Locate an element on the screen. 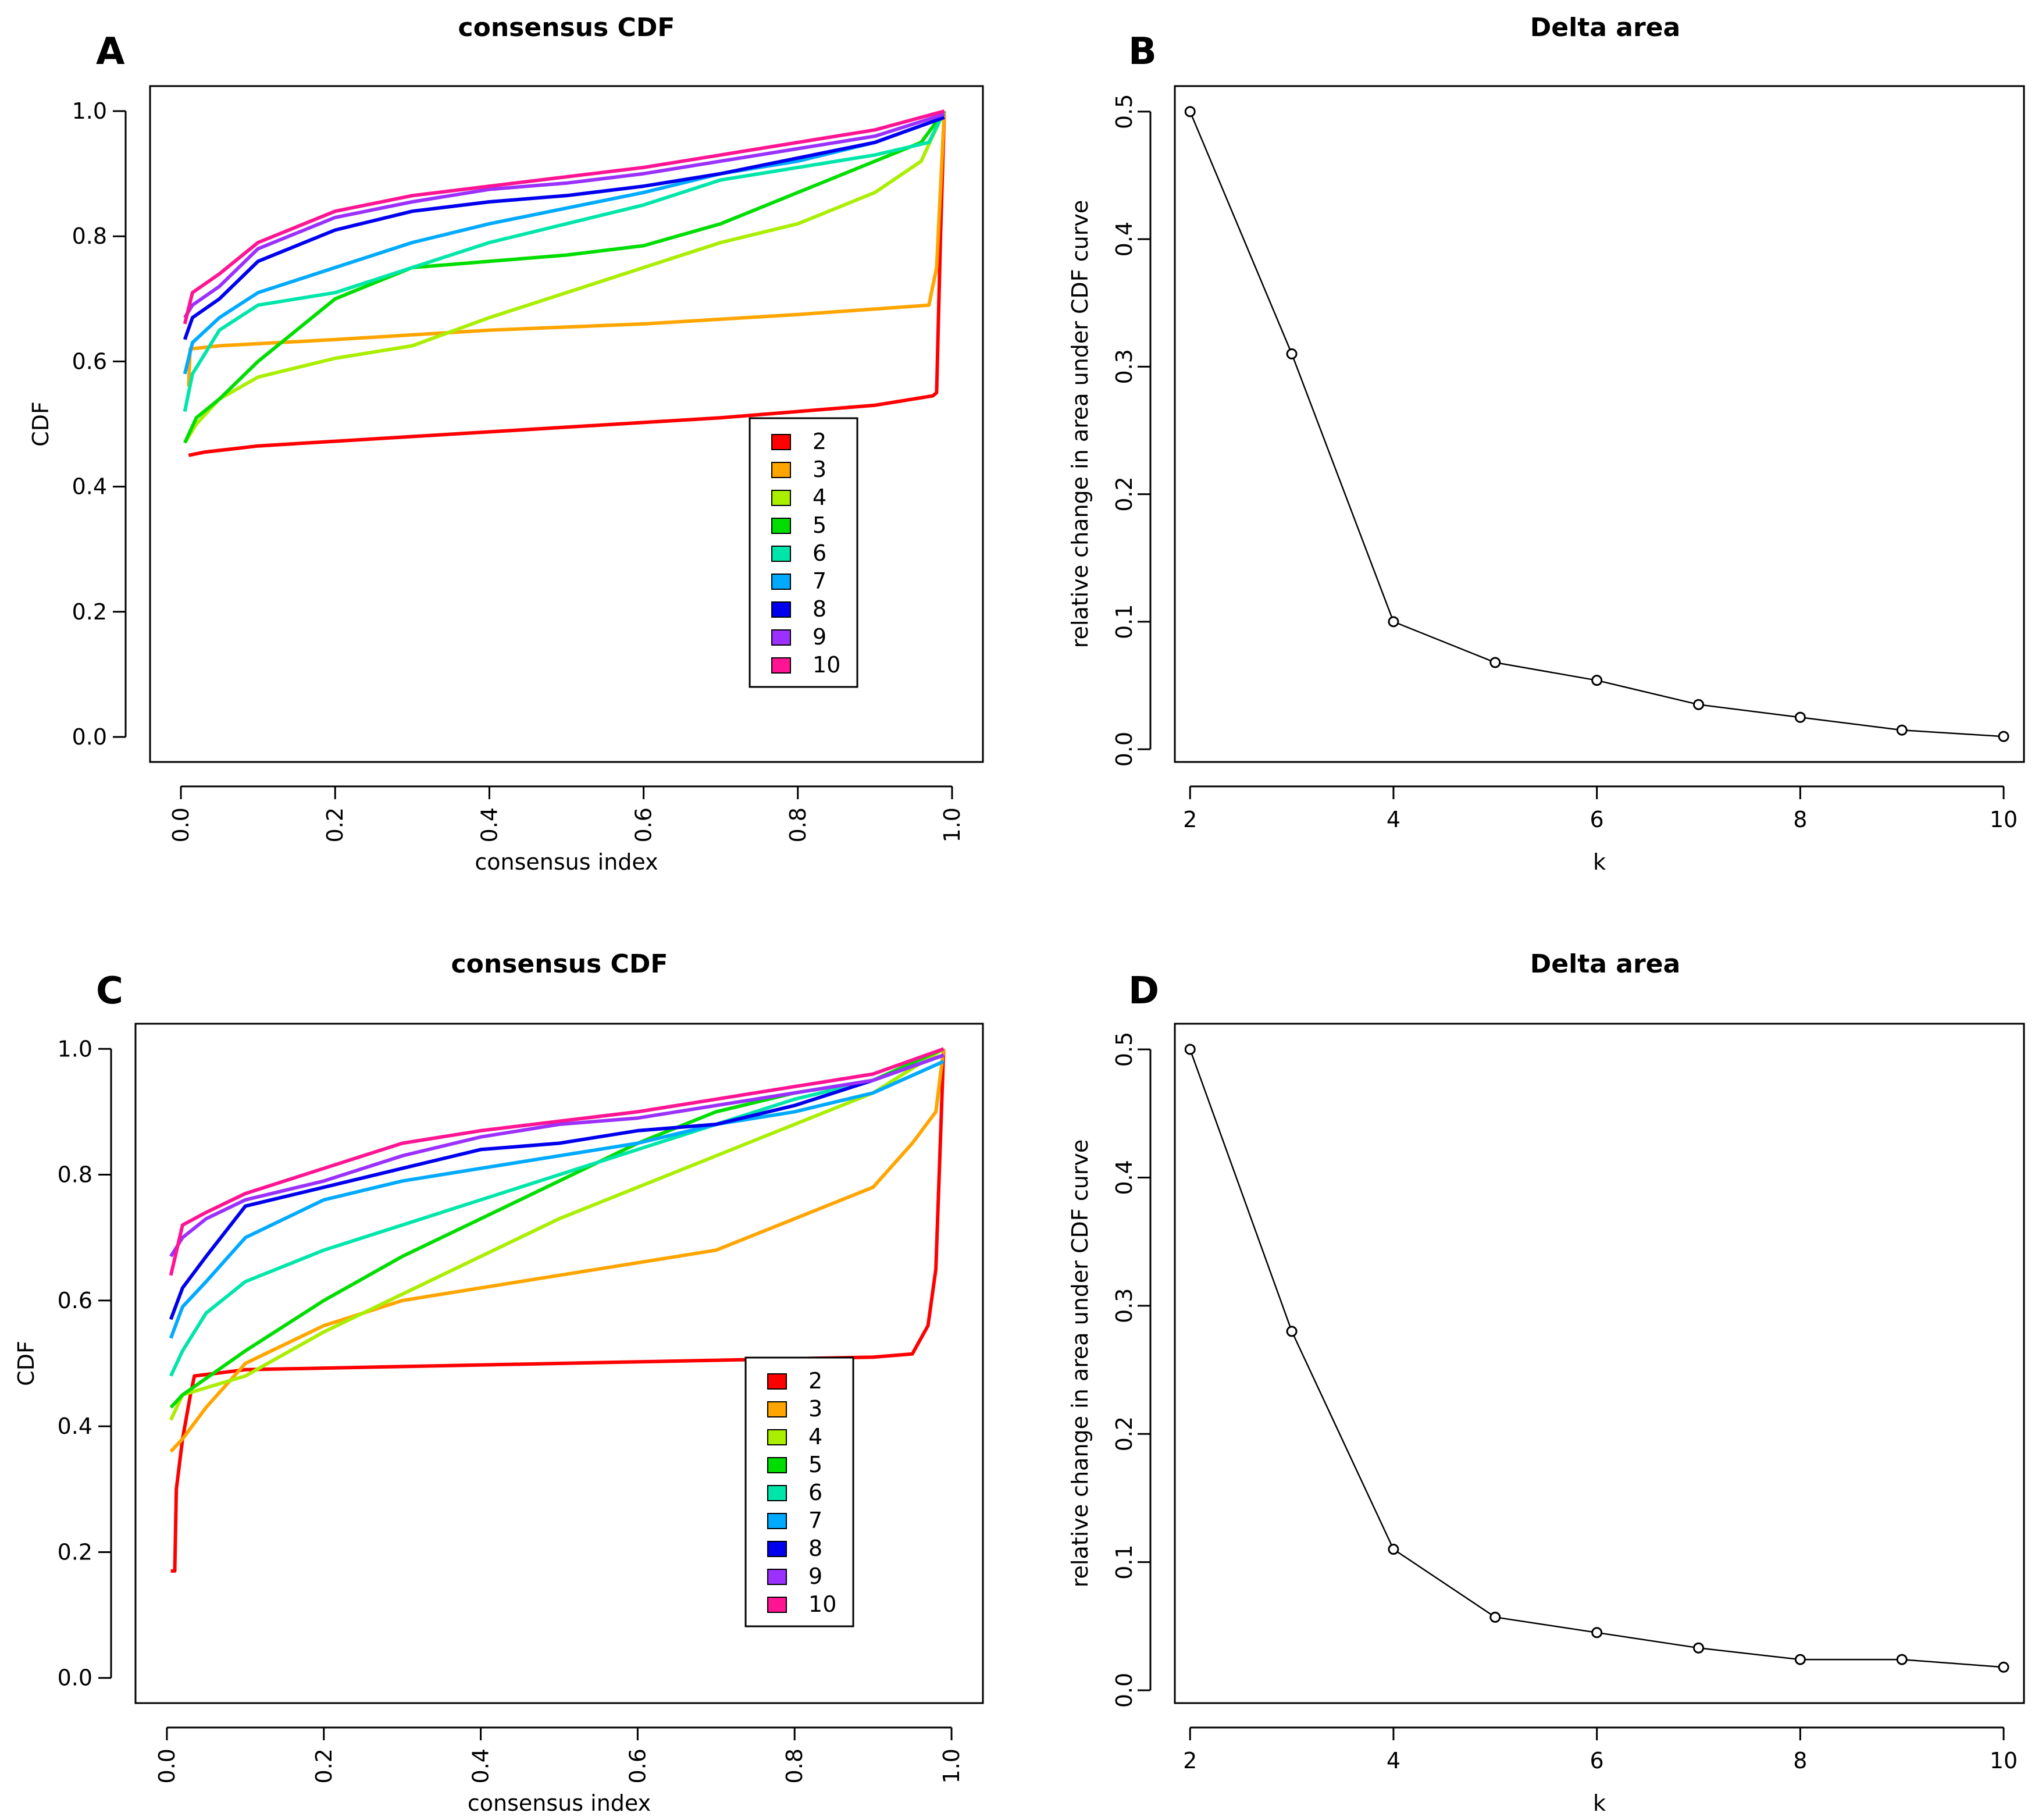 The height and width of the screenshot is (1820, 2042). panel-letter: D is located at coordinates (1143, 992).